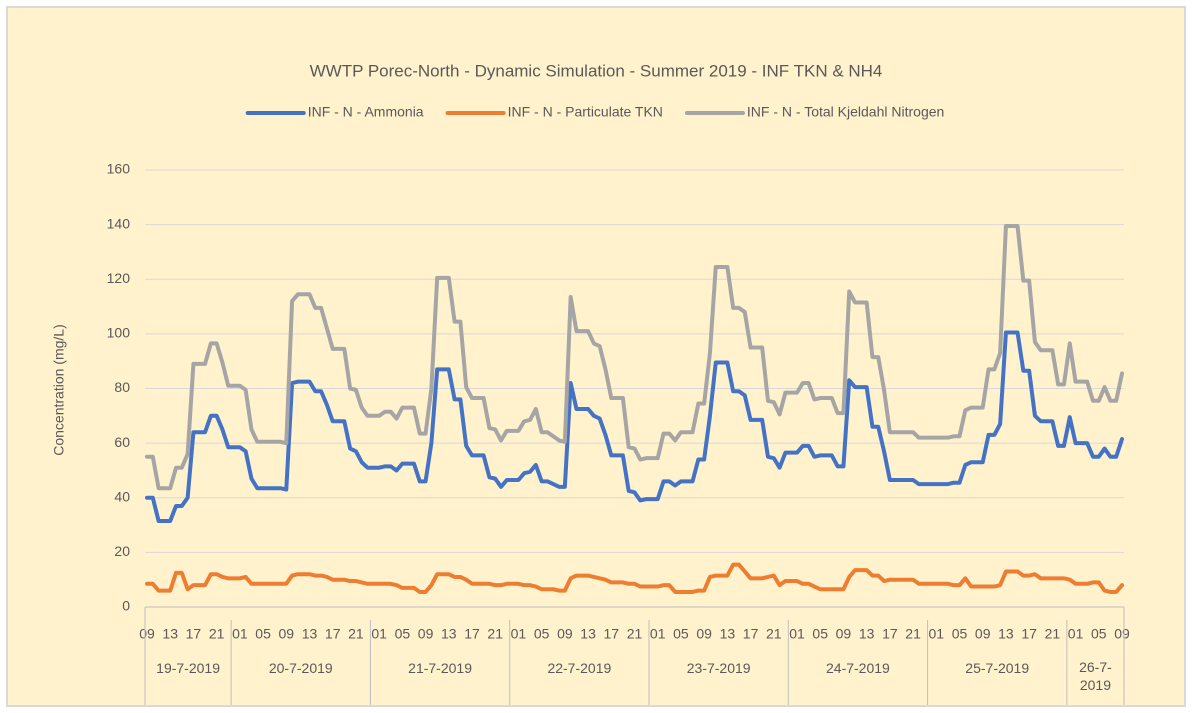 Image resolution: width=1192 pixels, height=713 pixels. What do you see at coordinates (366, 112) in the screenshot?
I see `legend-label: INF - N - Ammonia` at bounding box center [366, 112].